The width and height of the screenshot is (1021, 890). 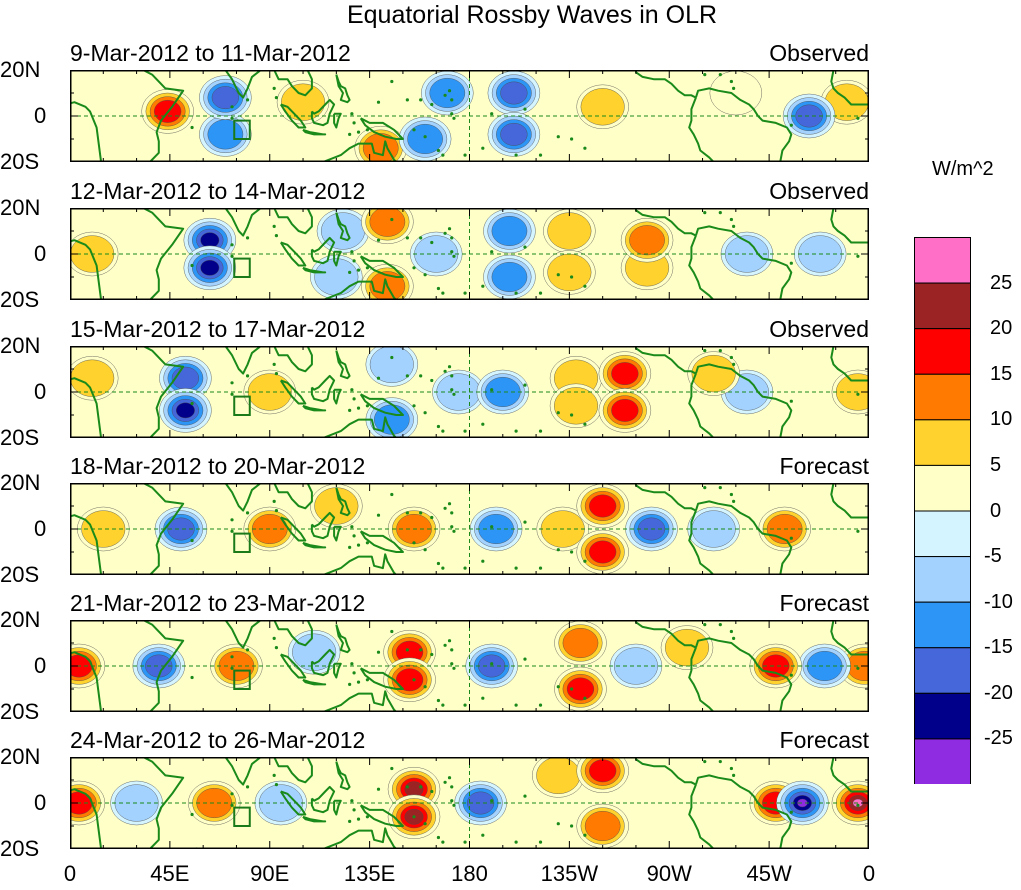 I want to click on colorbar-label: -5, so click(x=993, y=556).